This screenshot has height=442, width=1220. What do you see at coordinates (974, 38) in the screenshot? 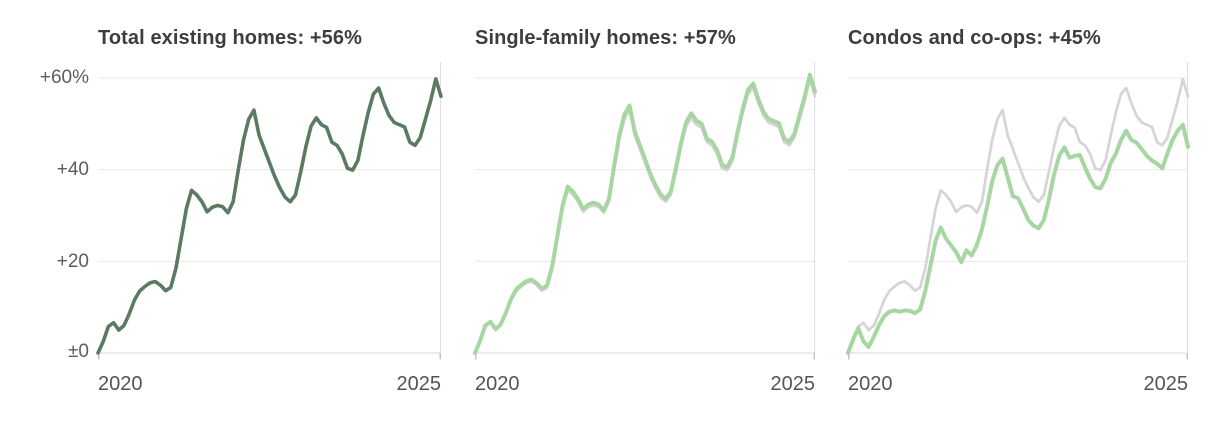
I see `panel-title-condos-co-ops: Condos and co-ops: +45%` at bounding box center [974, 38].